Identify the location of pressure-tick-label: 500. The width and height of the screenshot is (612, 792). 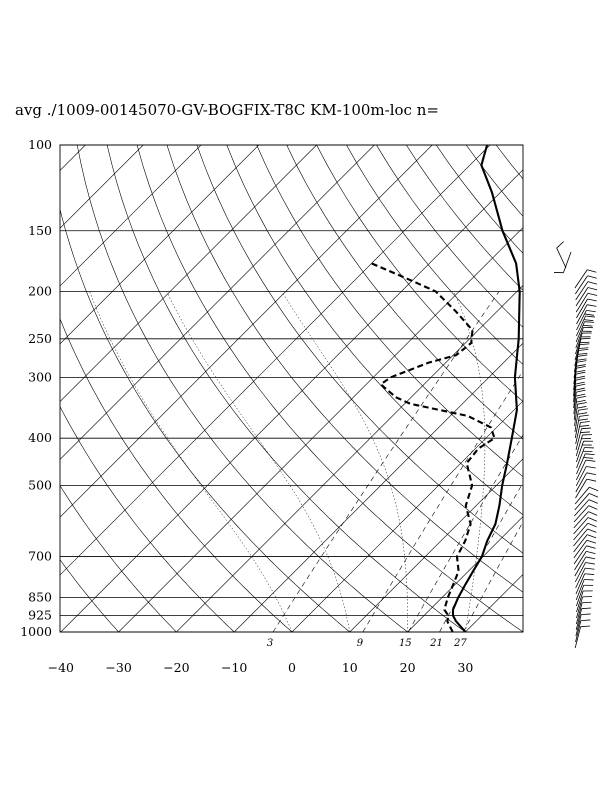
(40, 484).